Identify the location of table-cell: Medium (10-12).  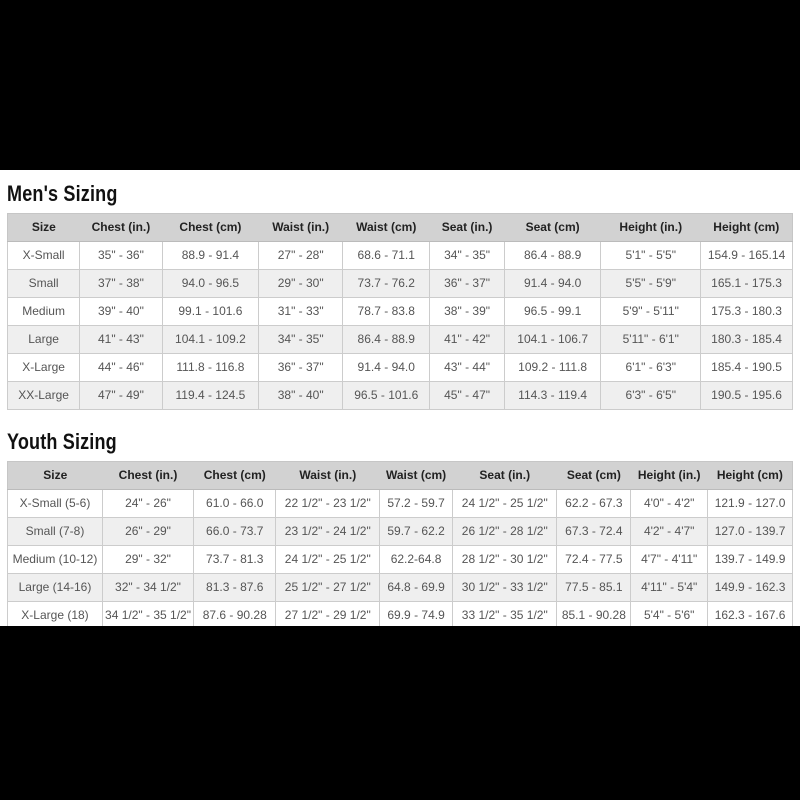
(55, 559).